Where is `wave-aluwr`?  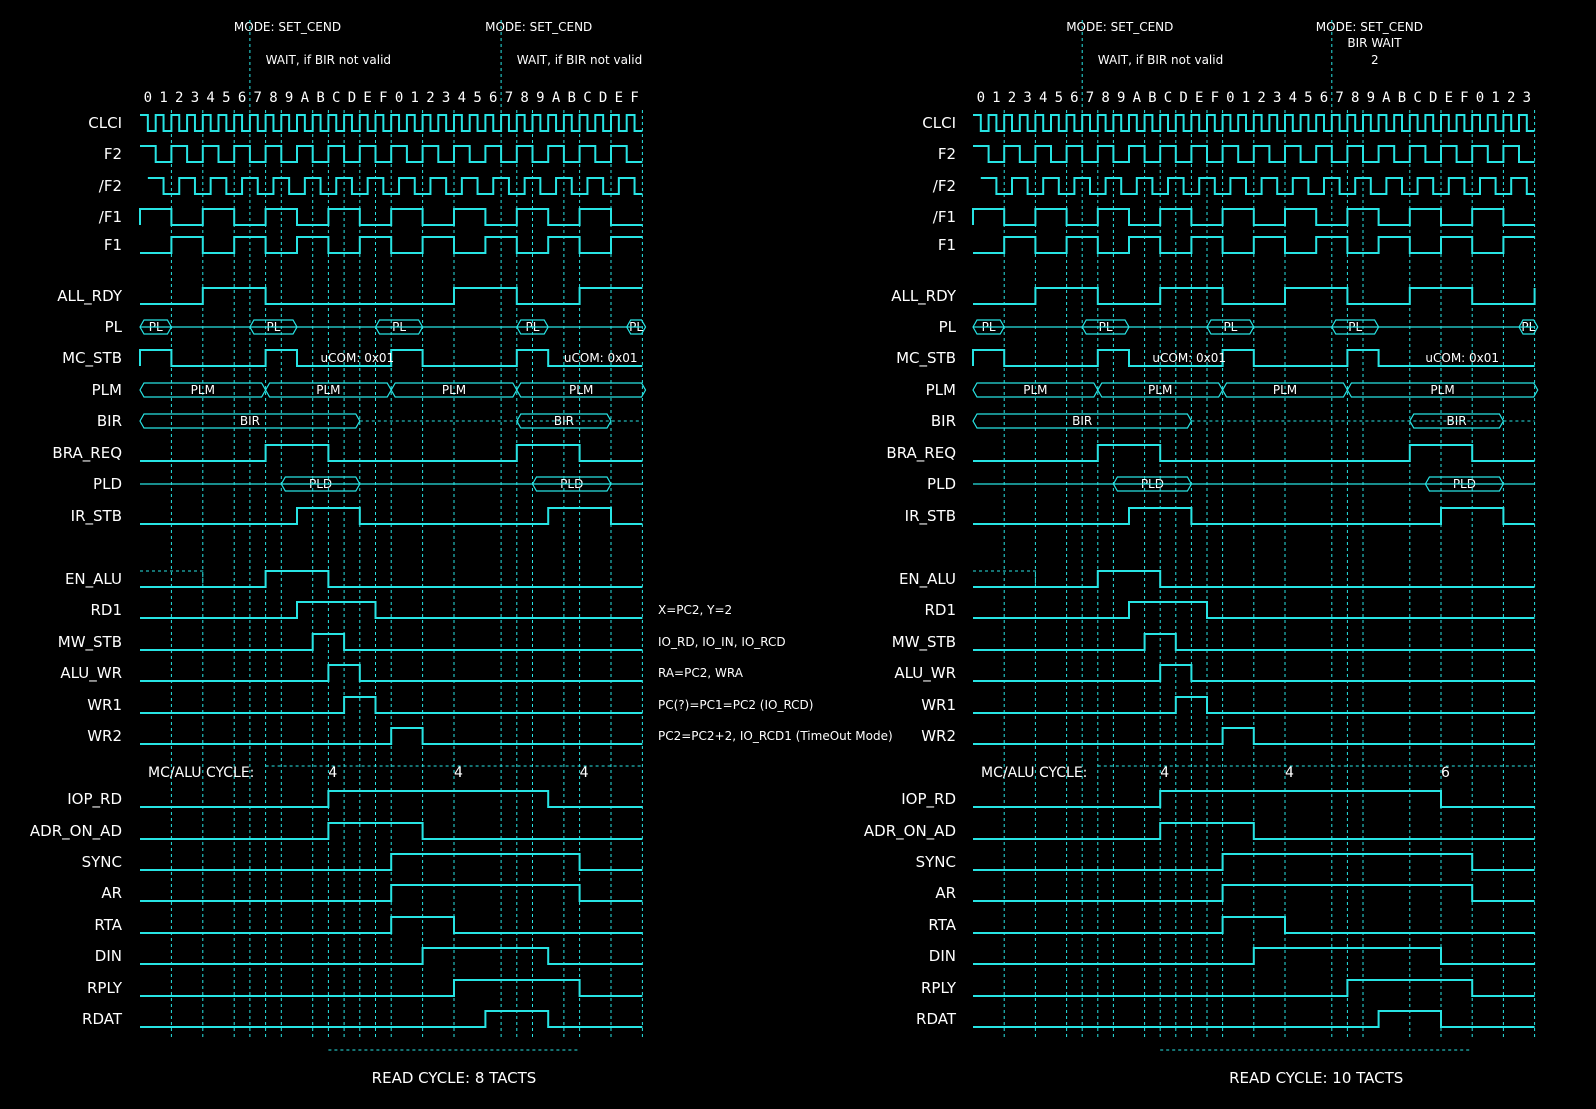 wave-aluwr is located at coordinates (1254, 673).